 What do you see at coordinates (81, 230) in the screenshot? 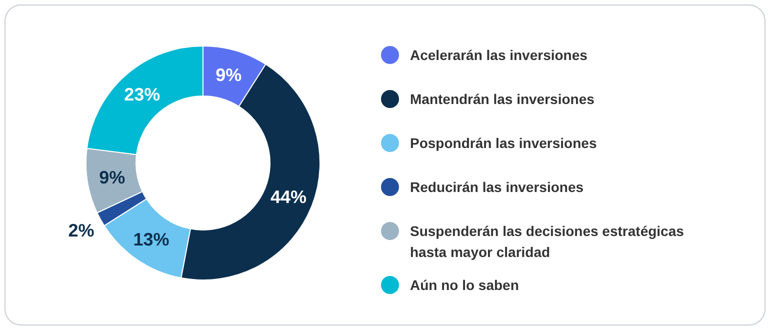
I see `data-label: 2%` at bounding box center [81, 230].